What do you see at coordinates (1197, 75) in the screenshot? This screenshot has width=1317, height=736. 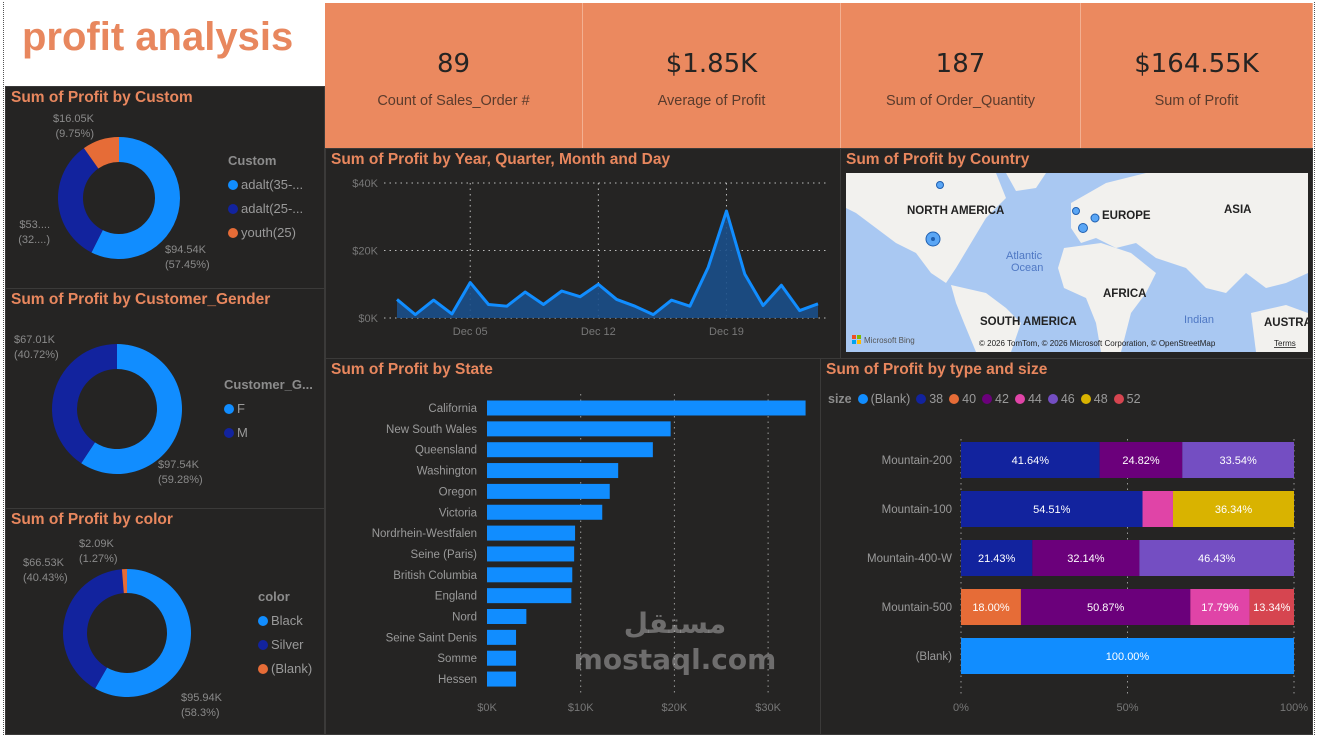 I see `kpi-card-sum-profit: $164.55K Sum of Profit` at bounding box center [1197, 75].